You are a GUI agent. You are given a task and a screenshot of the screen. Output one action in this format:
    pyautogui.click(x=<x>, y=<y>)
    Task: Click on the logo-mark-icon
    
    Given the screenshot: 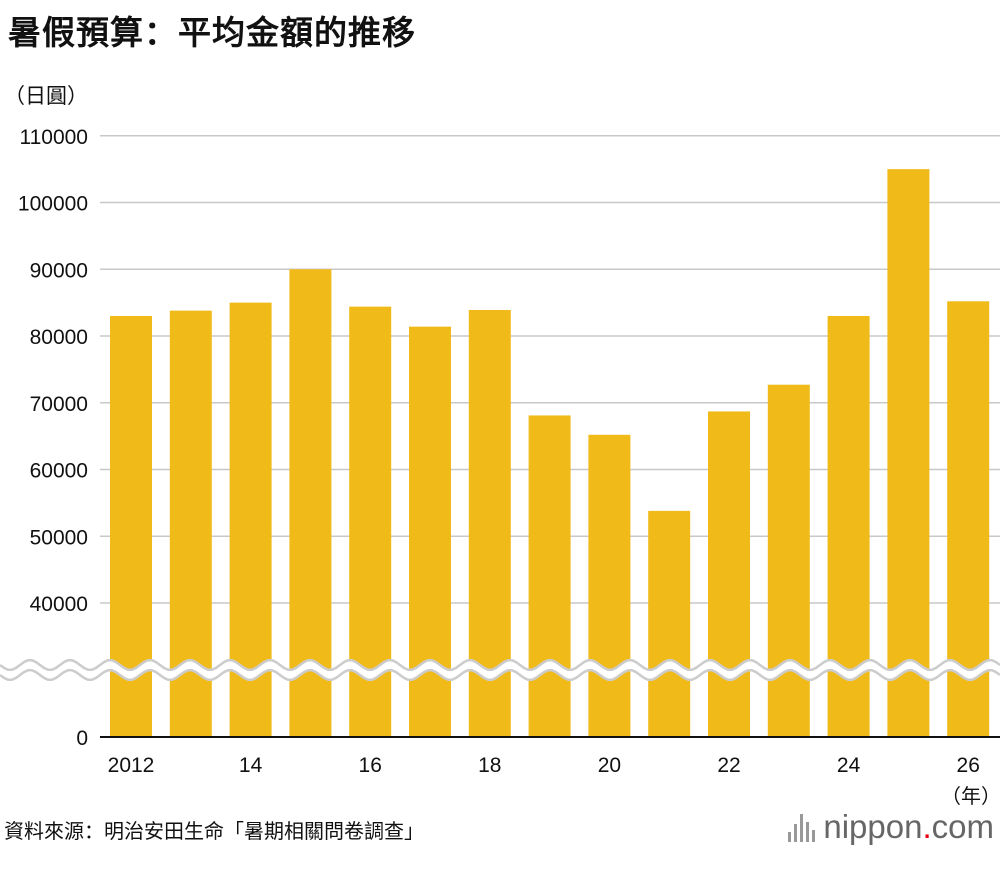 What is the action you would take?
    pyautogui.click(x=802, y=827)
    